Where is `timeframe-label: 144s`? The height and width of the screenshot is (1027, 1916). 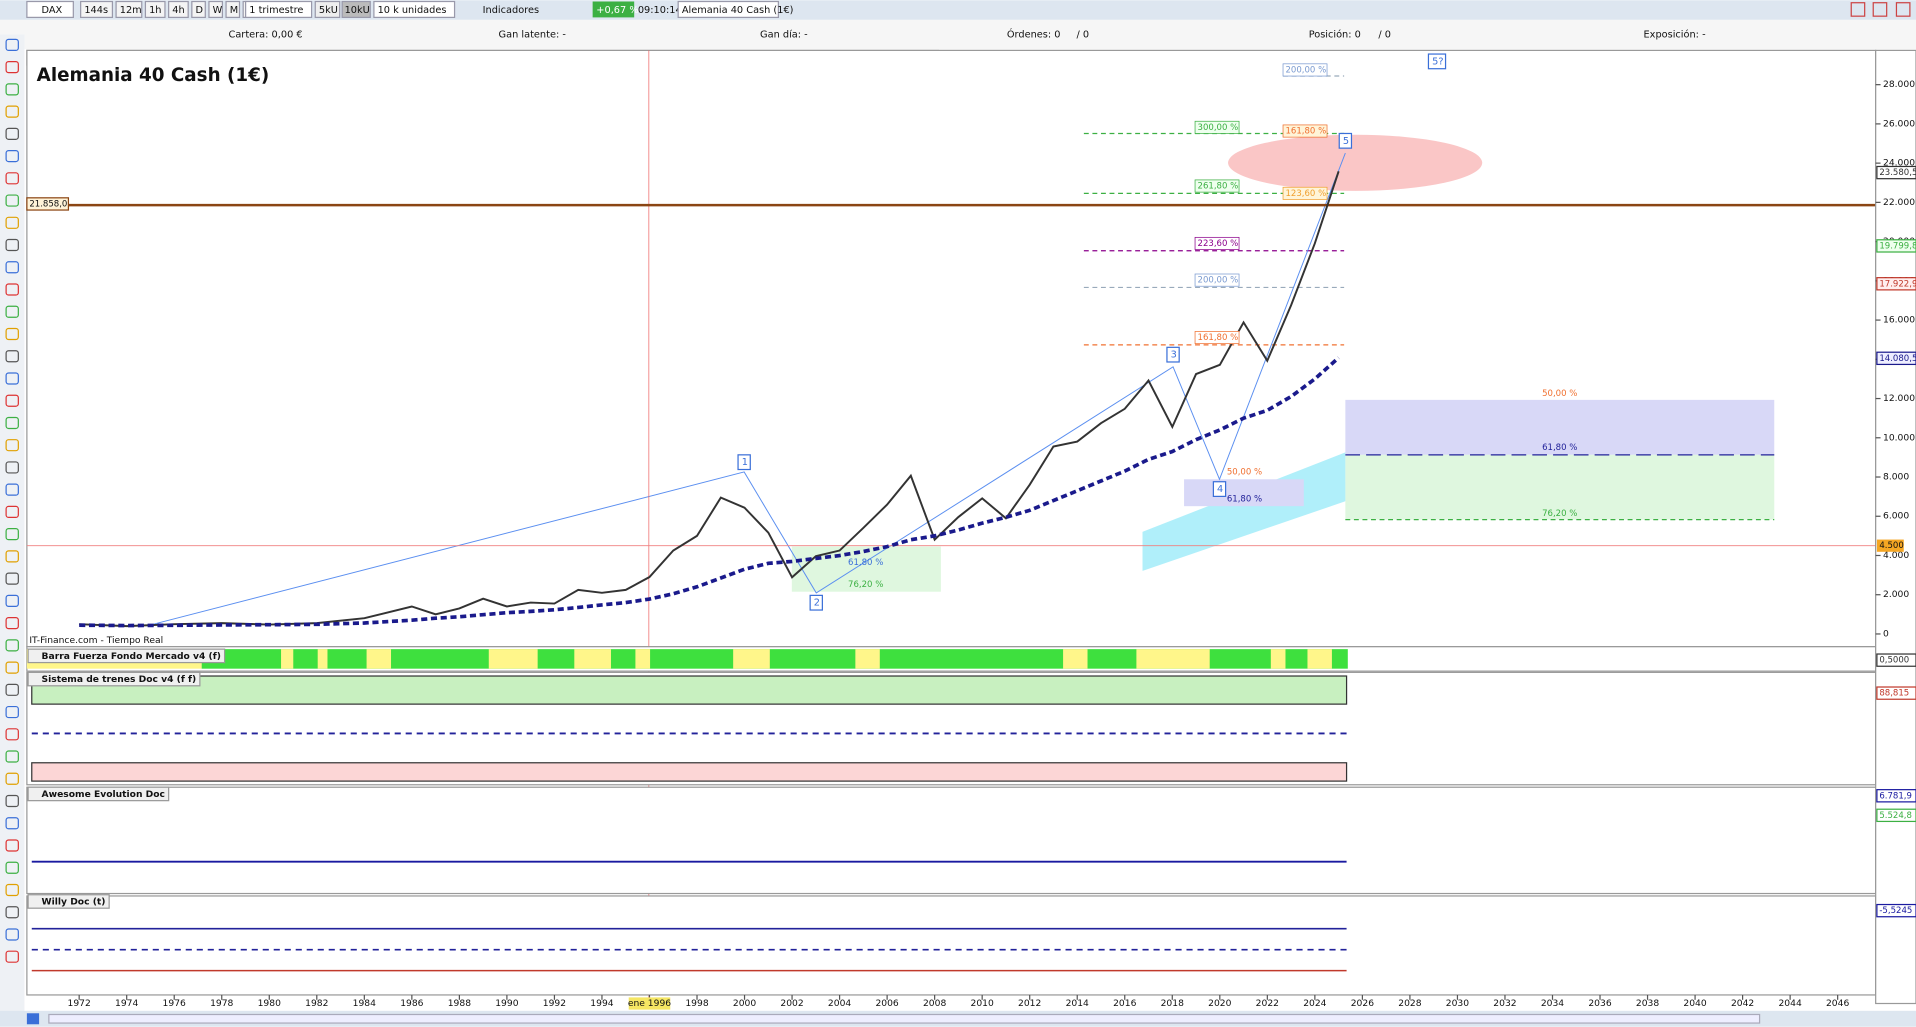 timeframe-label: 144s is located at coordinates (96, 10).